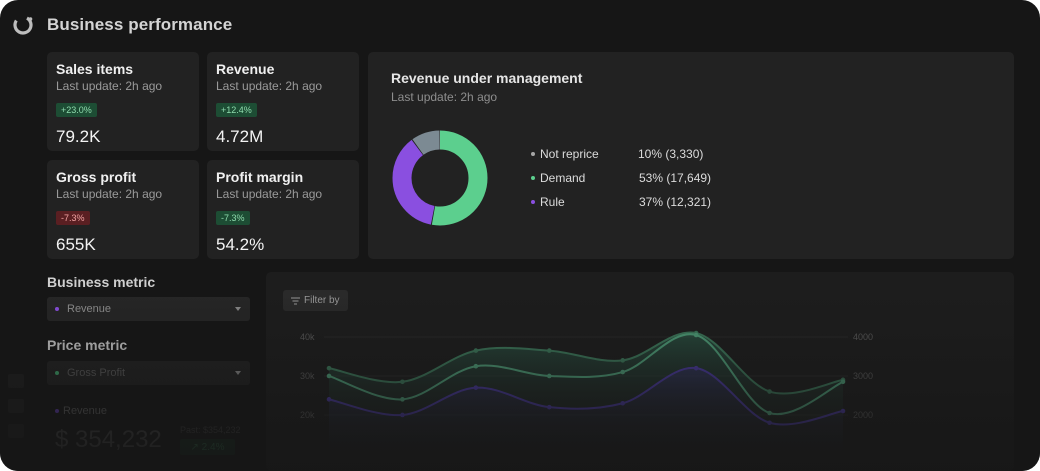  I want to click on rum-last-update: Last update: 2h ago, so click(444, 97).